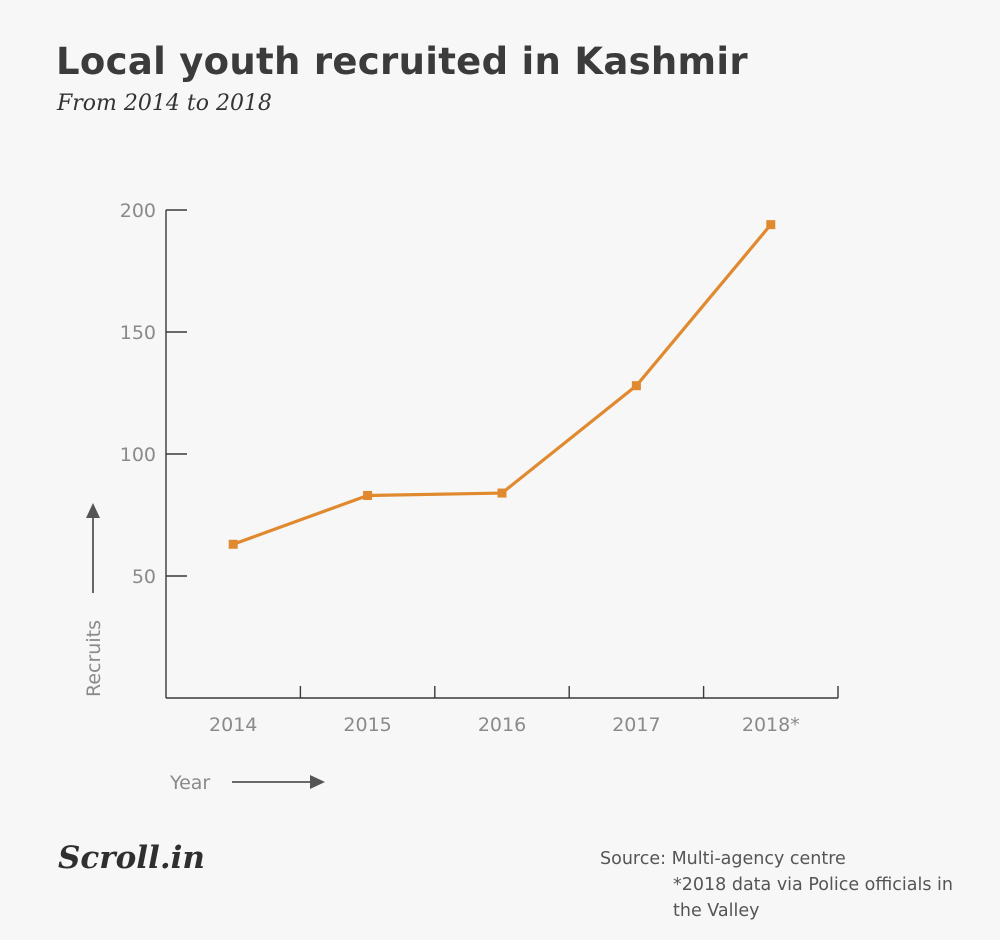 This screenshot has width=1000, height=940. I want to click on scroll-logo: Scroll.in, so click(131, 858).